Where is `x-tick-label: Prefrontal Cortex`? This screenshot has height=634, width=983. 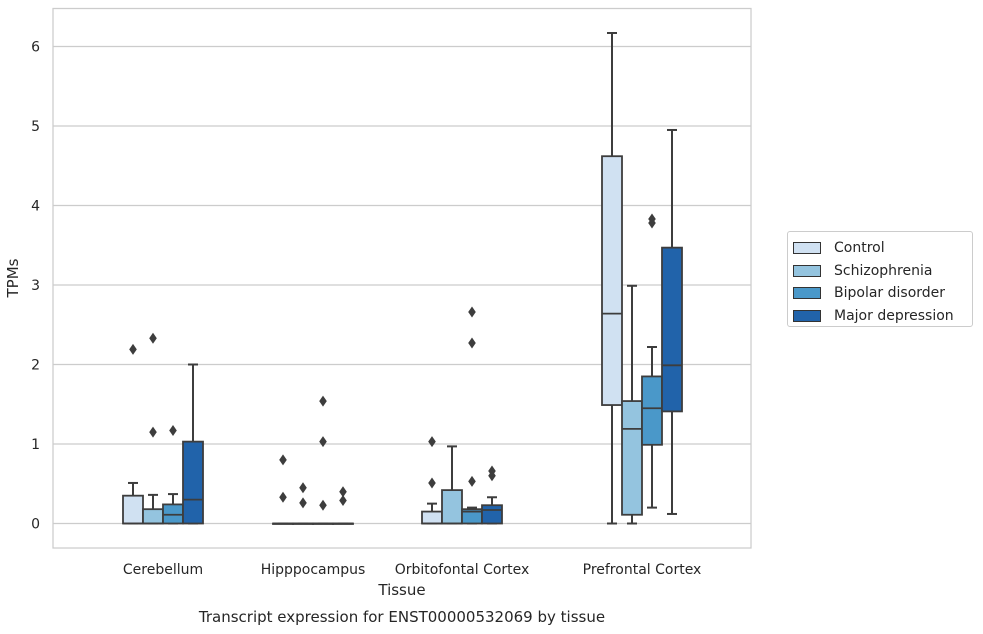 x-tick-label: Prefrontal Cortex is located at coordinates (642, 570).